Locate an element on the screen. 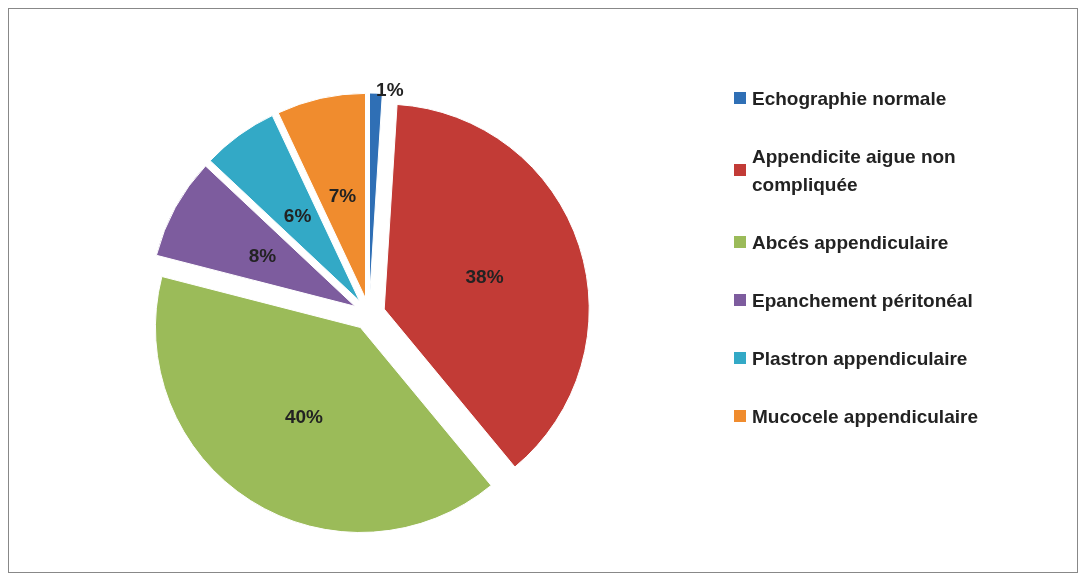 This screenshot has height=583, width=1088. legend-label: Echographie normale is located at coordinates (849, 98).